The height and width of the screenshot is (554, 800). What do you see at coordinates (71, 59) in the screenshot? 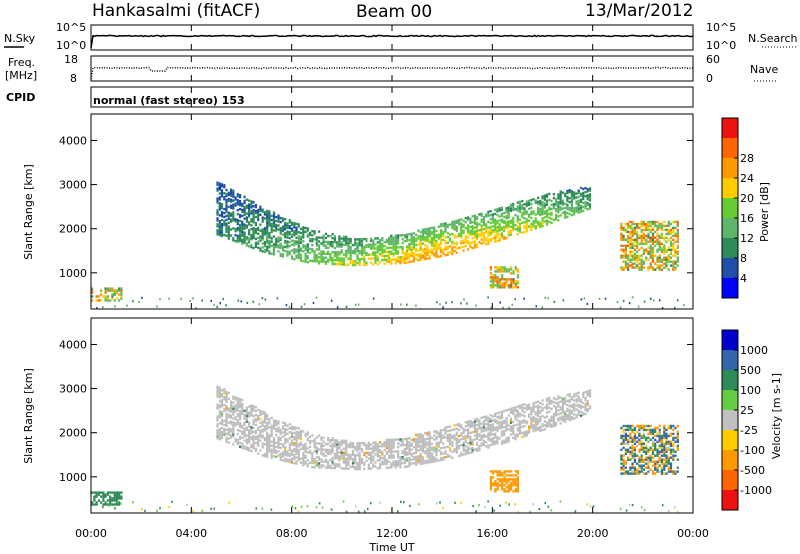
I see `freq-left-tick-top: 18` at bounding box center [71, 59].